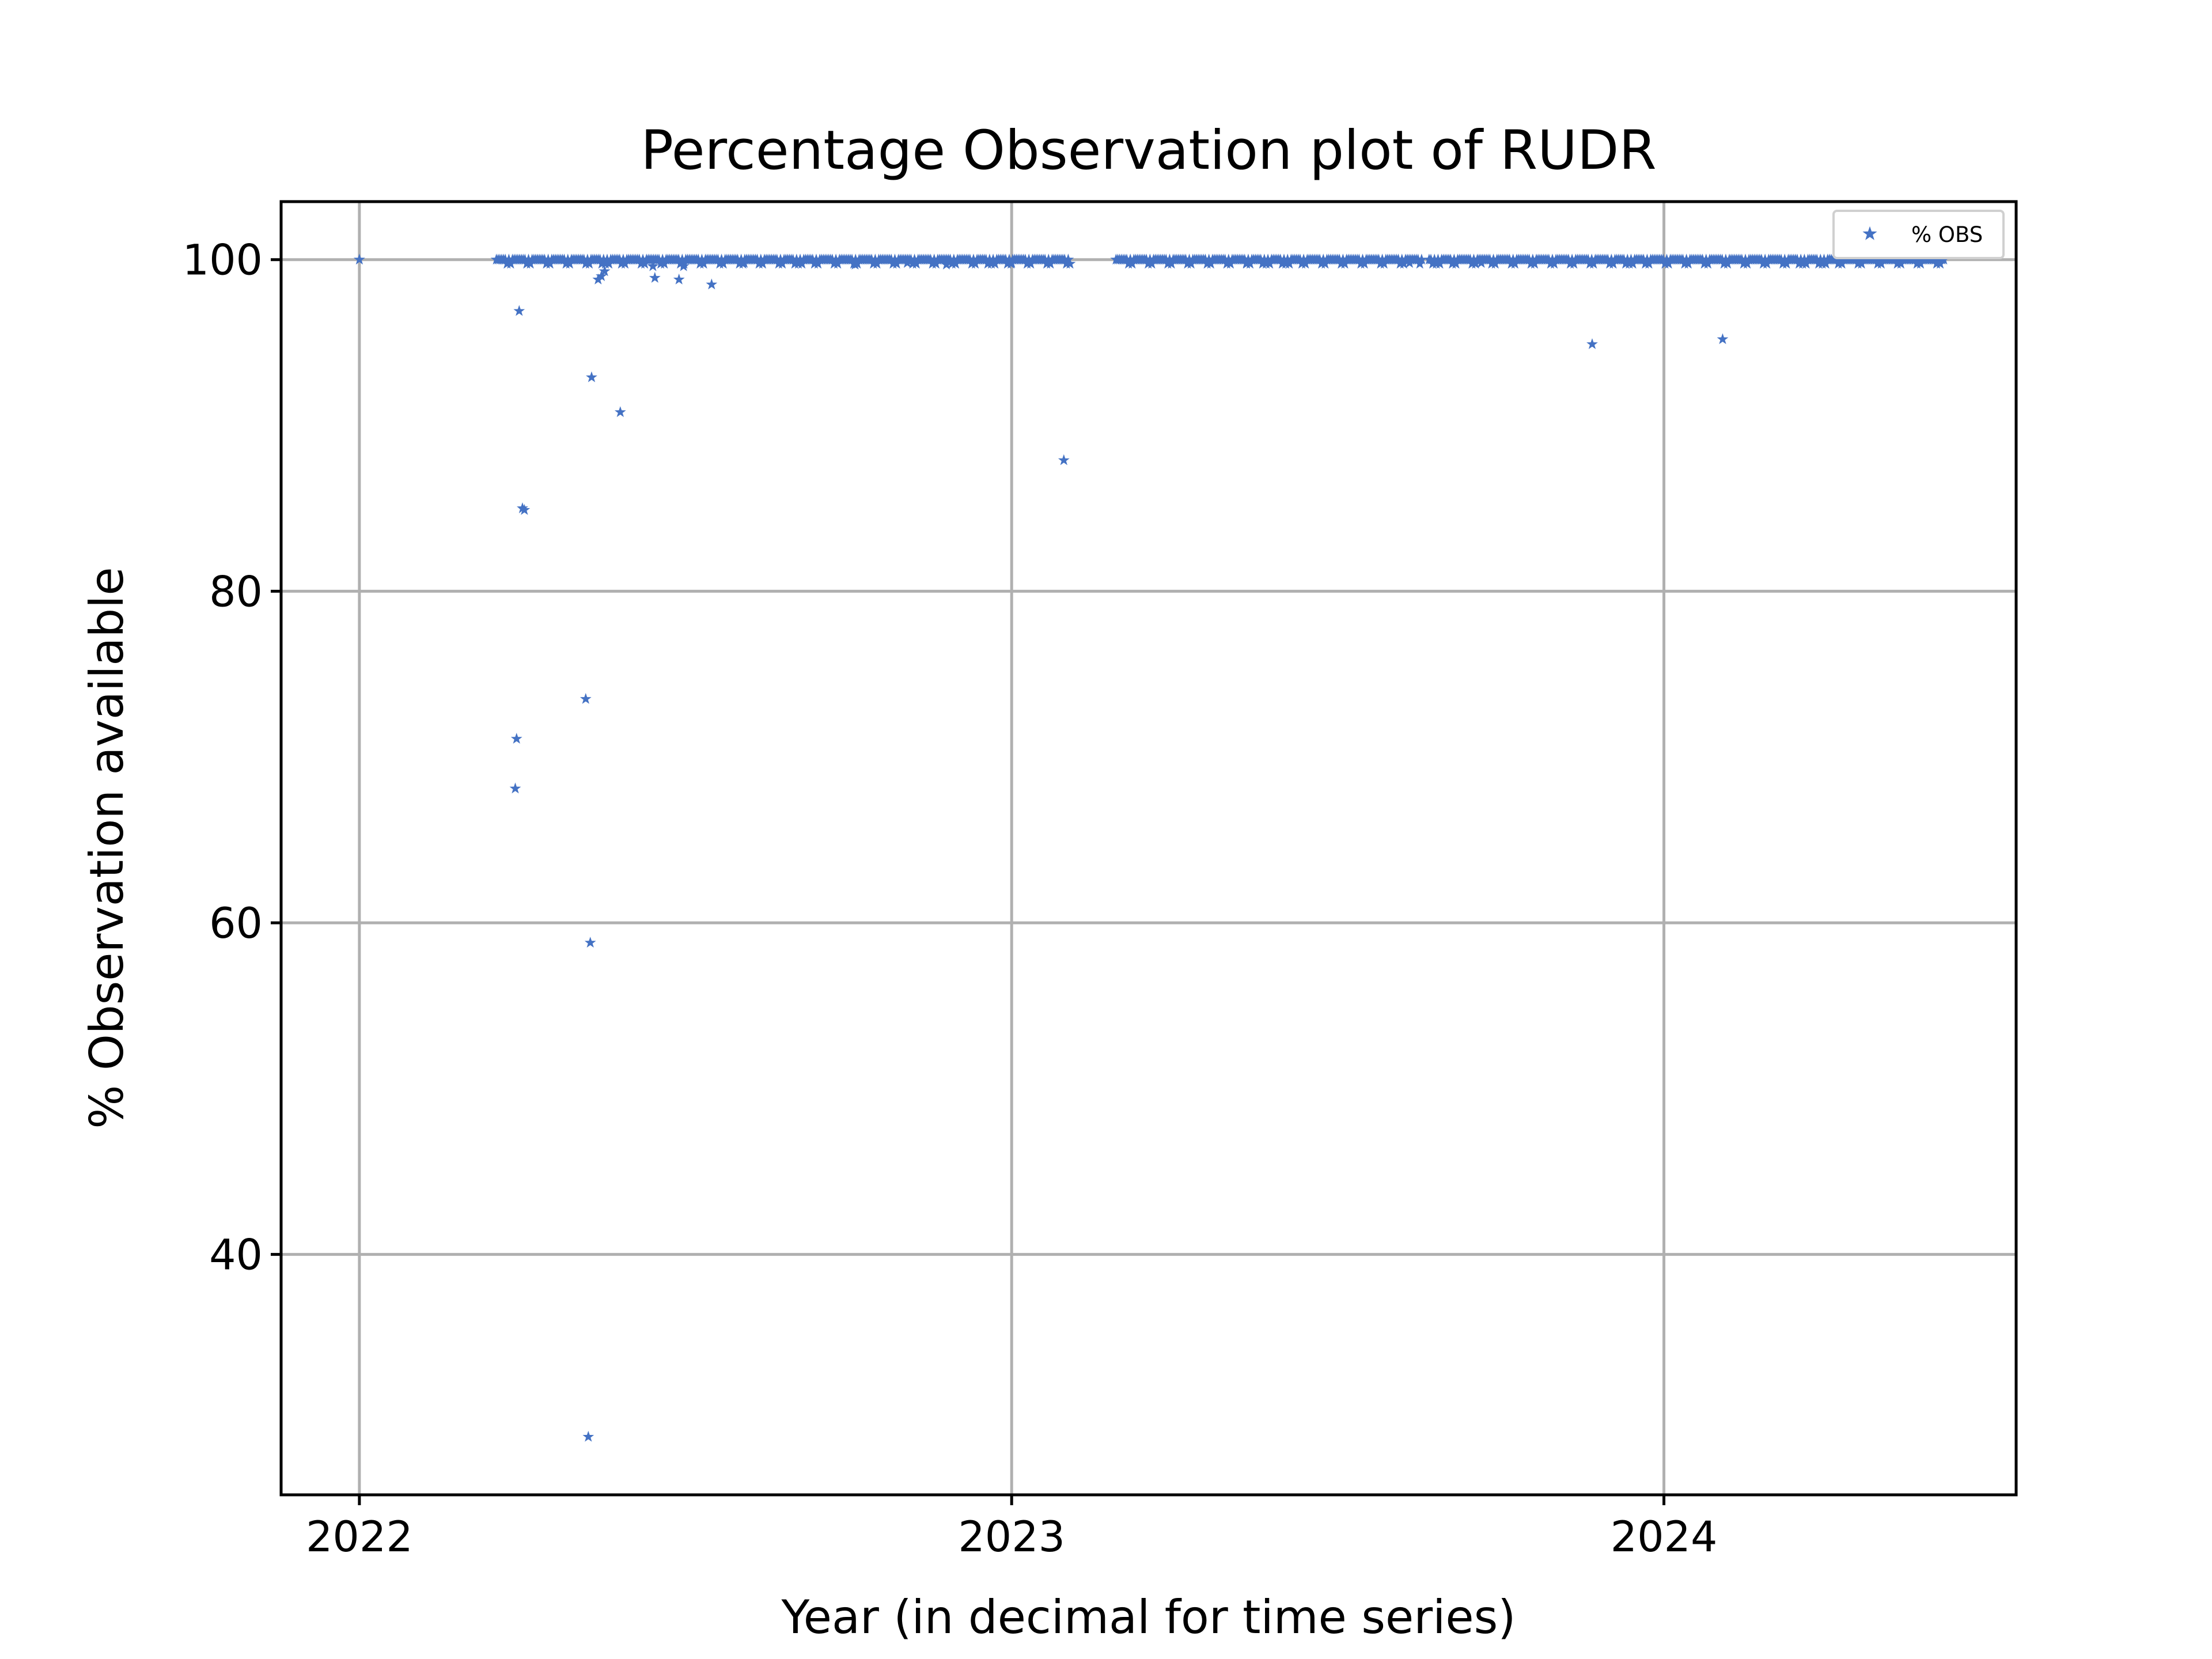  What do you see at coordinates (236, 1255) in the screenshot?
I see `y-tick-label: 40` at bounding box center [236, 1255].